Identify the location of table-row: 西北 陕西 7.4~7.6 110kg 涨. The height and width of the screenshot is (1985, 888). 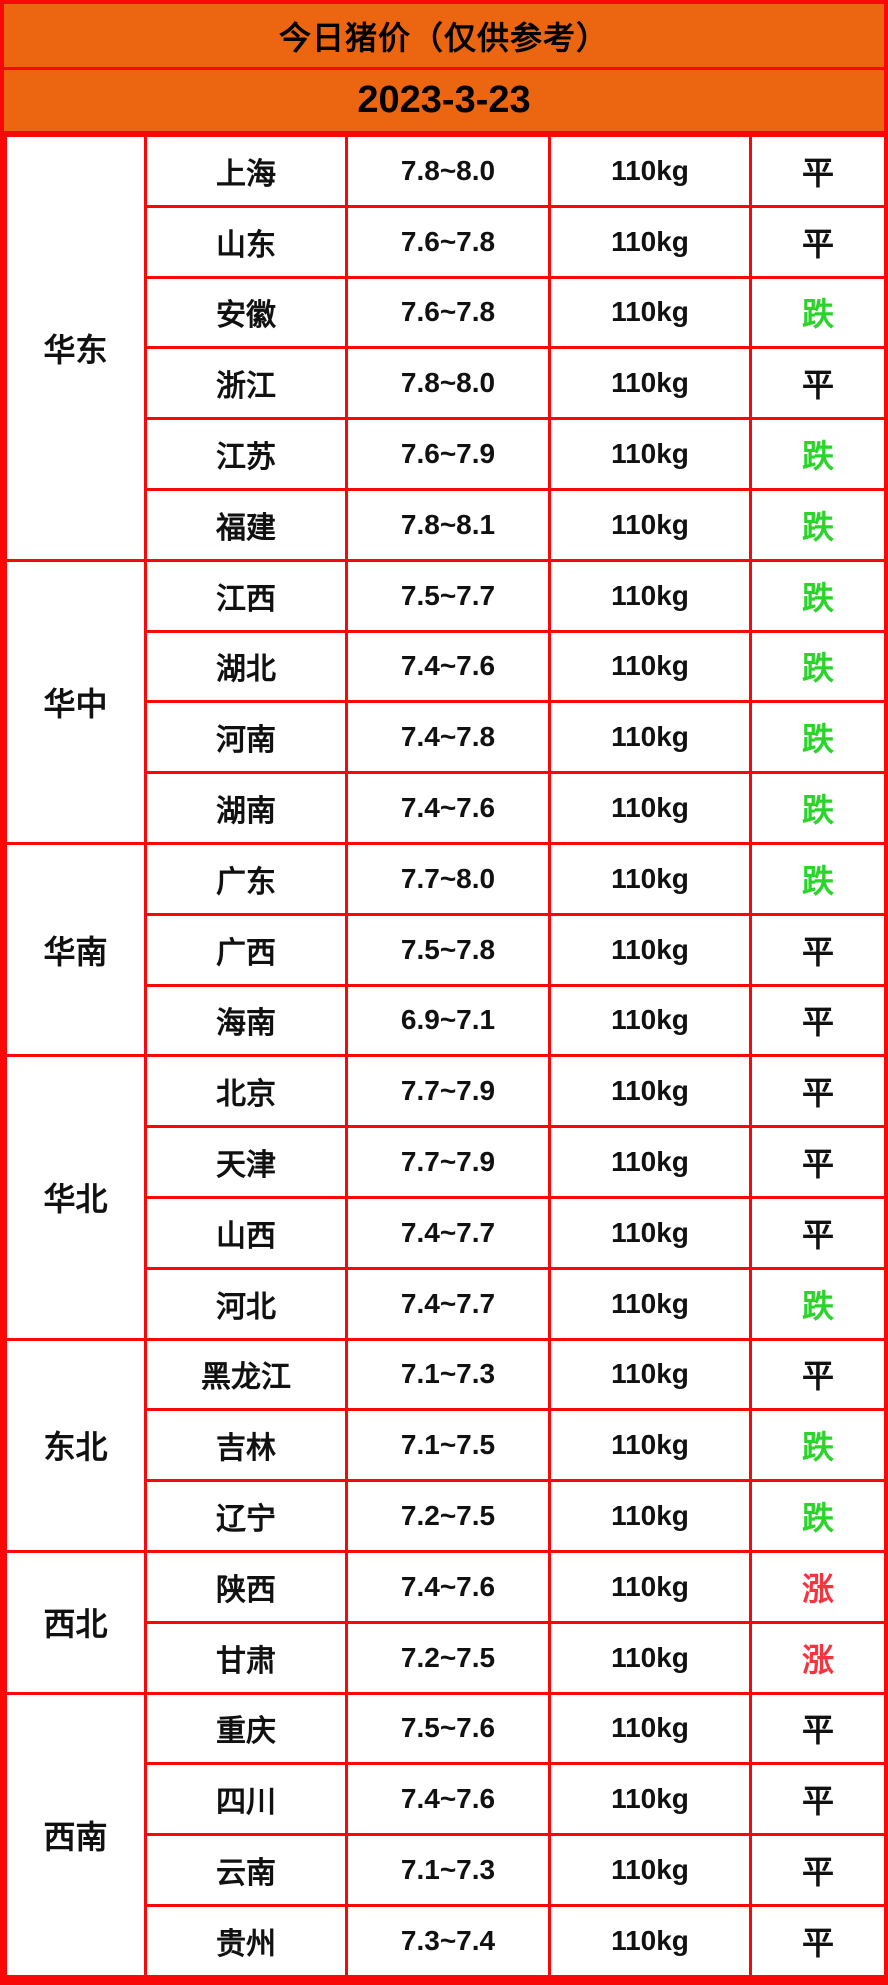
(444, 1622).